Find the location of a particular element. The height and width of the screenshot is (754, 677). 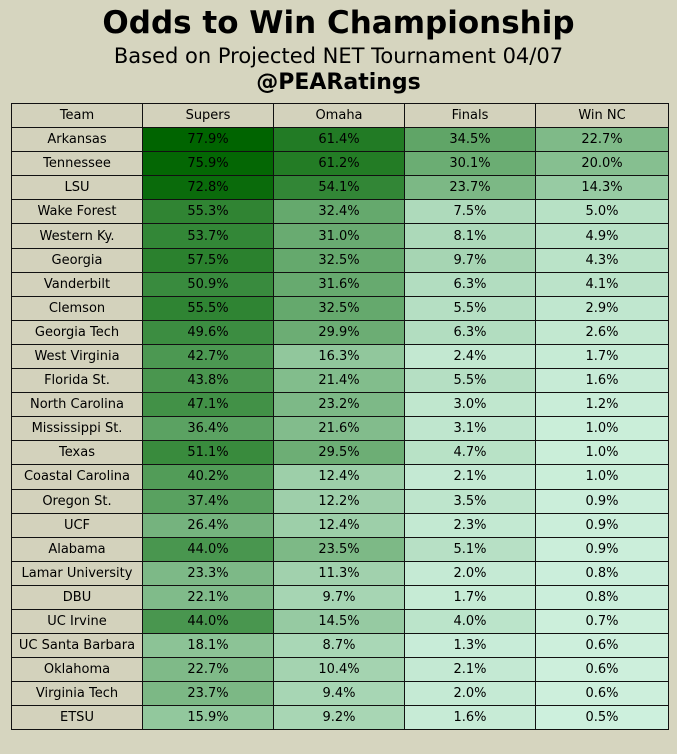

value-cell: 5.5% is located at coordinates (470, 308).